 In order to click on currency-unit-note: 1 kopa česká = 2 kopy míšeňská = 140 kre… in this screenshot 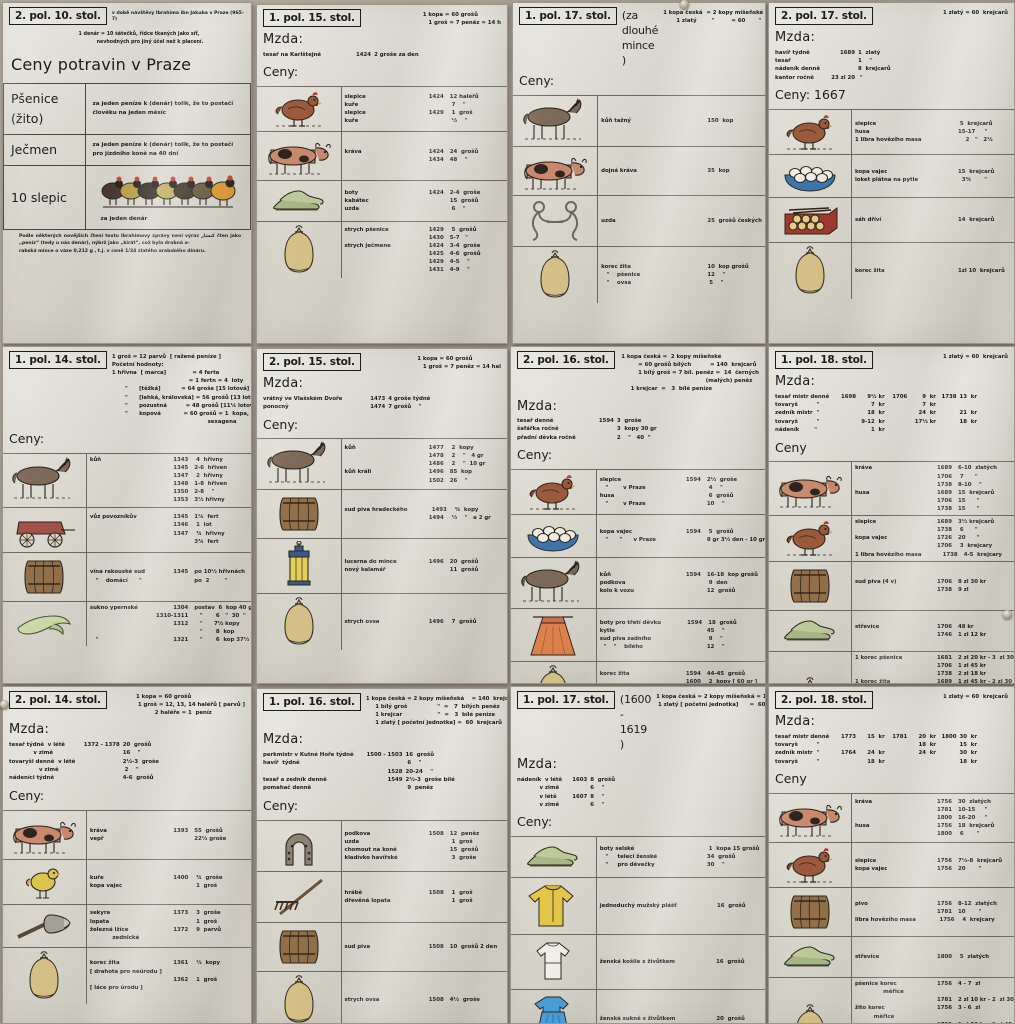, I will do `click(711, 701)`.